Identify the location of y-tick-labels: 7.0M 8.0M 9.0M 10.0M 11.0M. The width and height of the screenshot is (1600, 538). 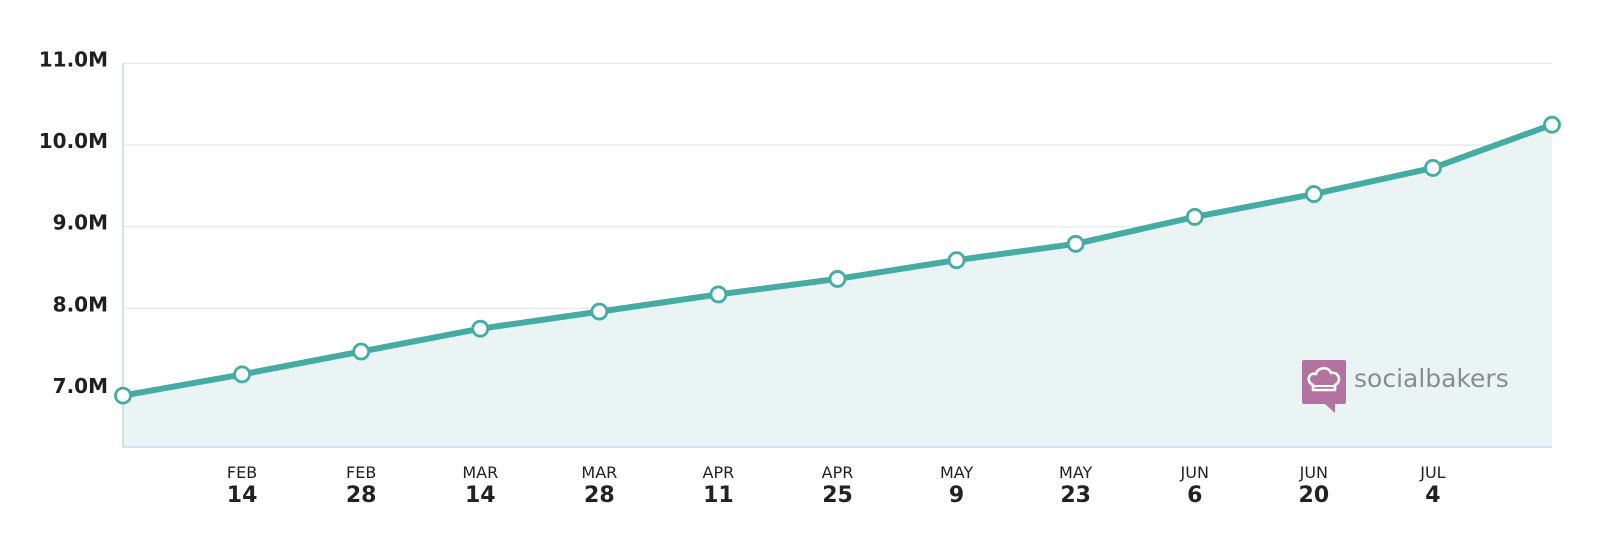
(73, 223).